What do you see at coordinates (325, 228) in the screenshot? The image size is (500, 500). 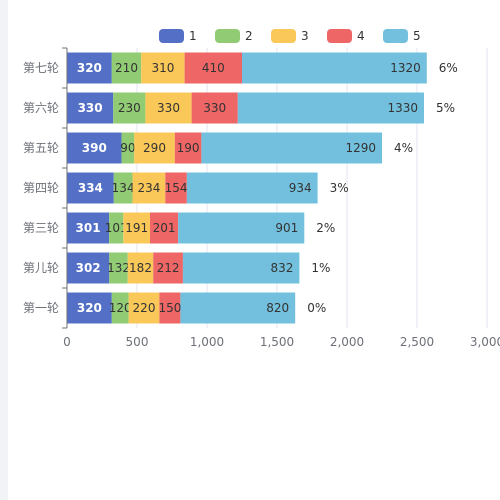 I see `bar-end-label: 2%` at bounding box center [325, 228].